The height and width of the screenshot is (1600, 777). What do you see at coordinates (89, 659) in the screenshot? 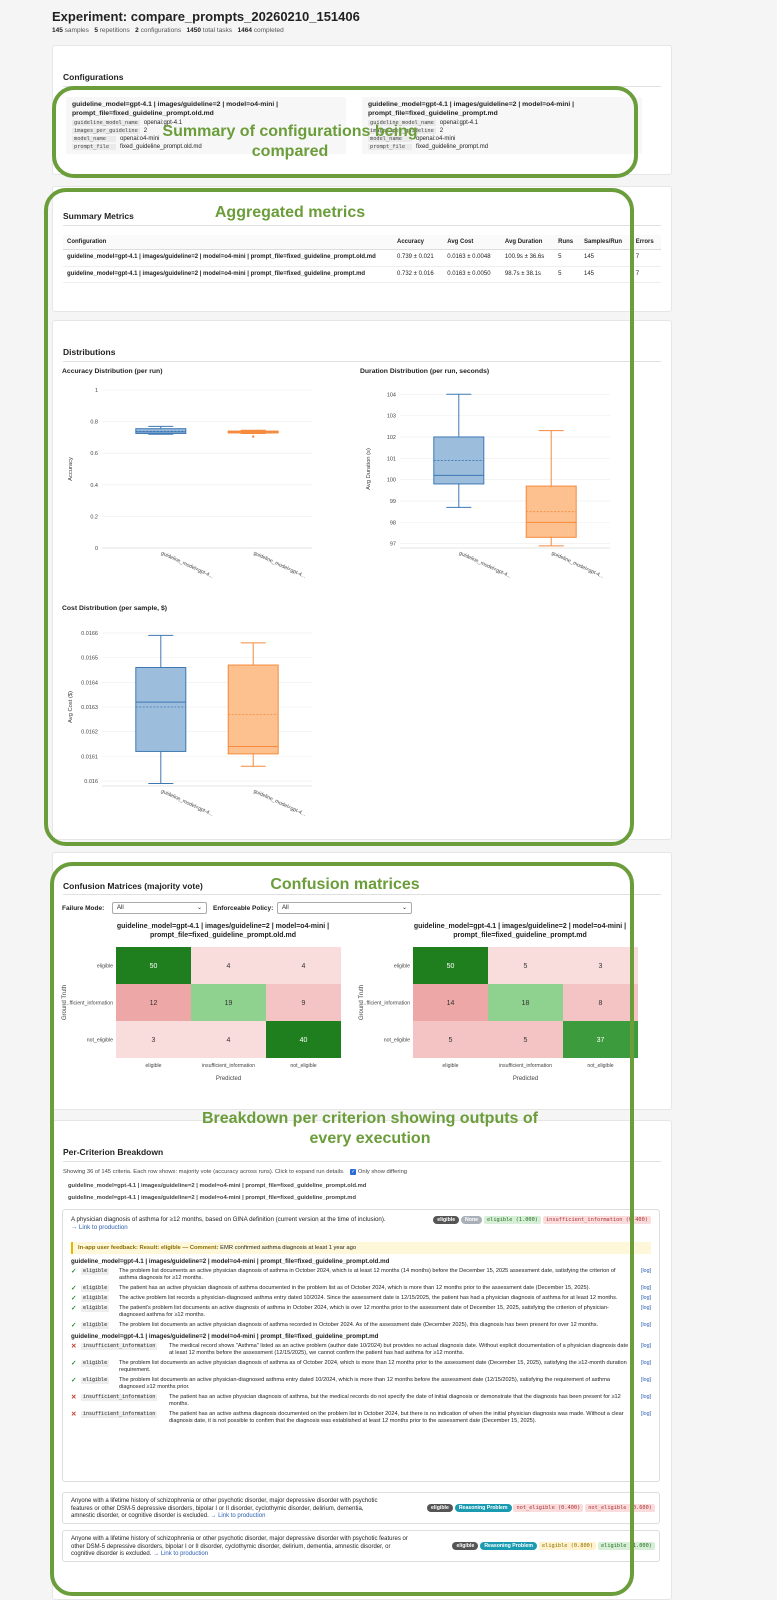
I see `y-tick-label: 0.0165` at bounding box center [89, 659].